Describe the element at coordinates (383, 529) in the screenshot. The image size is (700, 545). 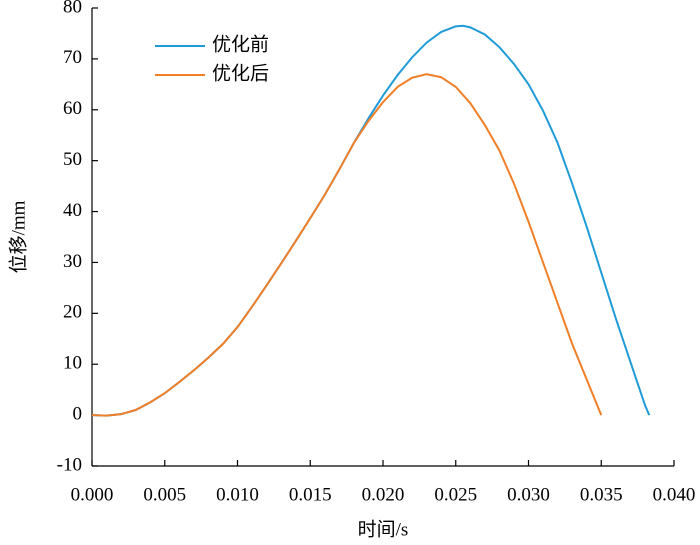
I see `x-axis-label: 时间/s` at that location.